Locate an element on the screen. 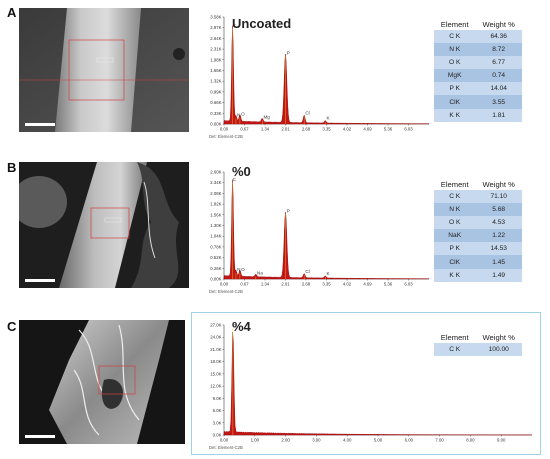 The height and width of the screenshot is (459, 550). y-tick-label: 12.0K is located at coordinates (215, 386).